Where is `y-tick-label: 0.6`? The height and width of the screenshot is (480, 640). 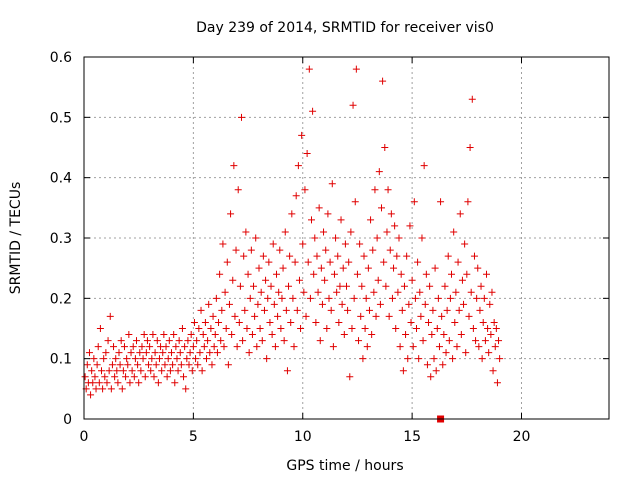 y-tick-label: 0.6 is located at coordinates (61, 58).